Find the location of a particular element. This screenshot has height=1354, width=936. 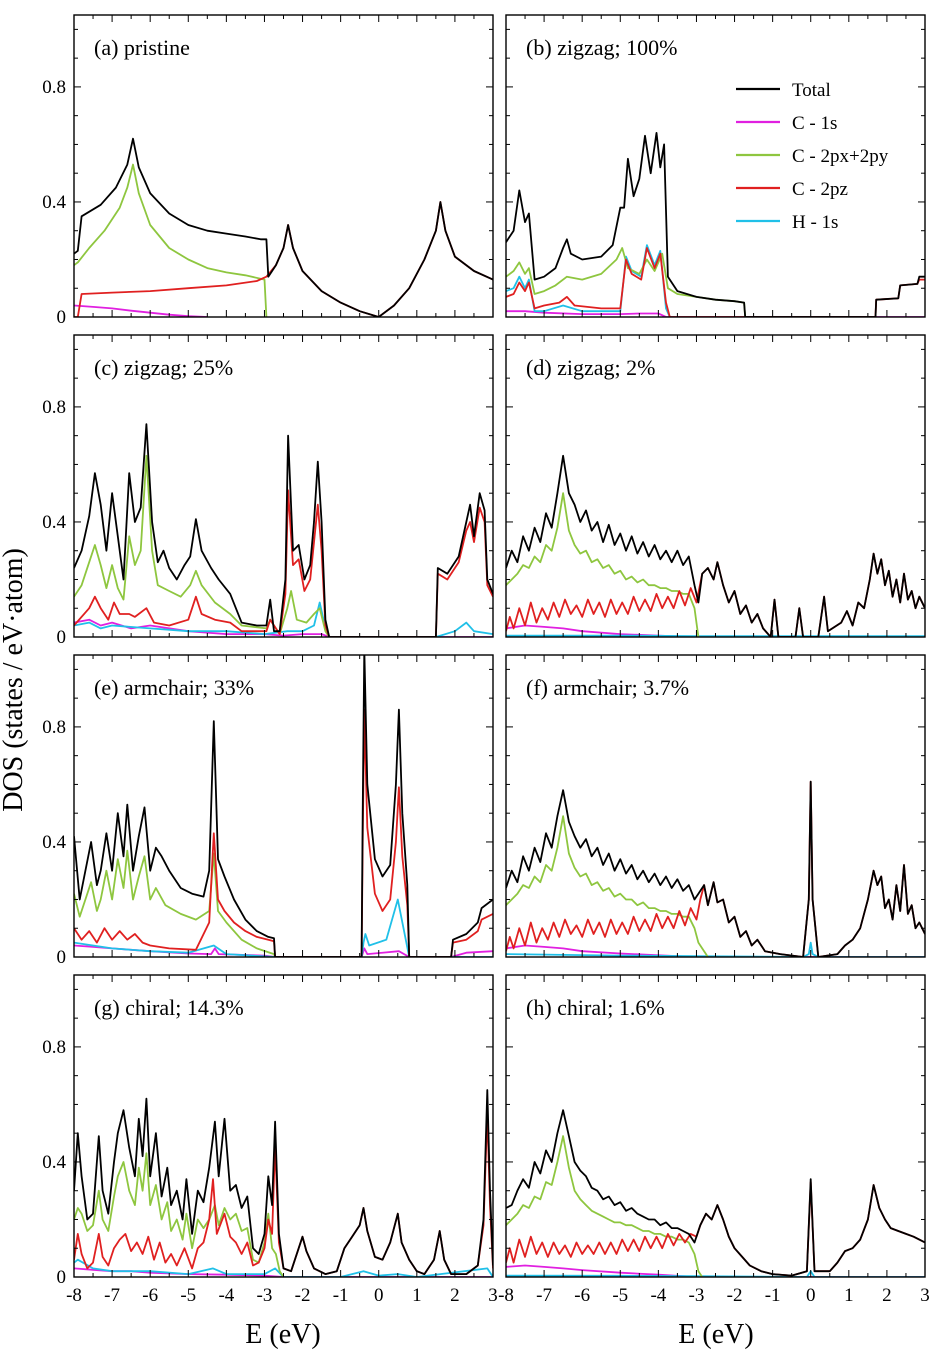

panel-d: (d) zigzag; 2% is located at coordinates (715, 486).